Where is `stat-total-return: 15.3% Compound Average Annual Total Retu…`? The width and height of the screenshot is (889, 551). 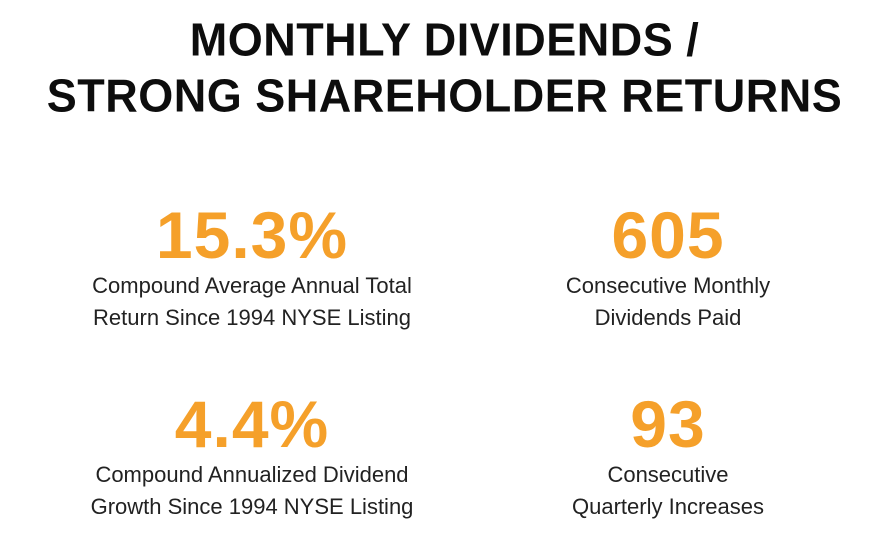
stat-total-return: 15.3% Compound Average Annual Total Retu… is located at coordinates (252, 267).